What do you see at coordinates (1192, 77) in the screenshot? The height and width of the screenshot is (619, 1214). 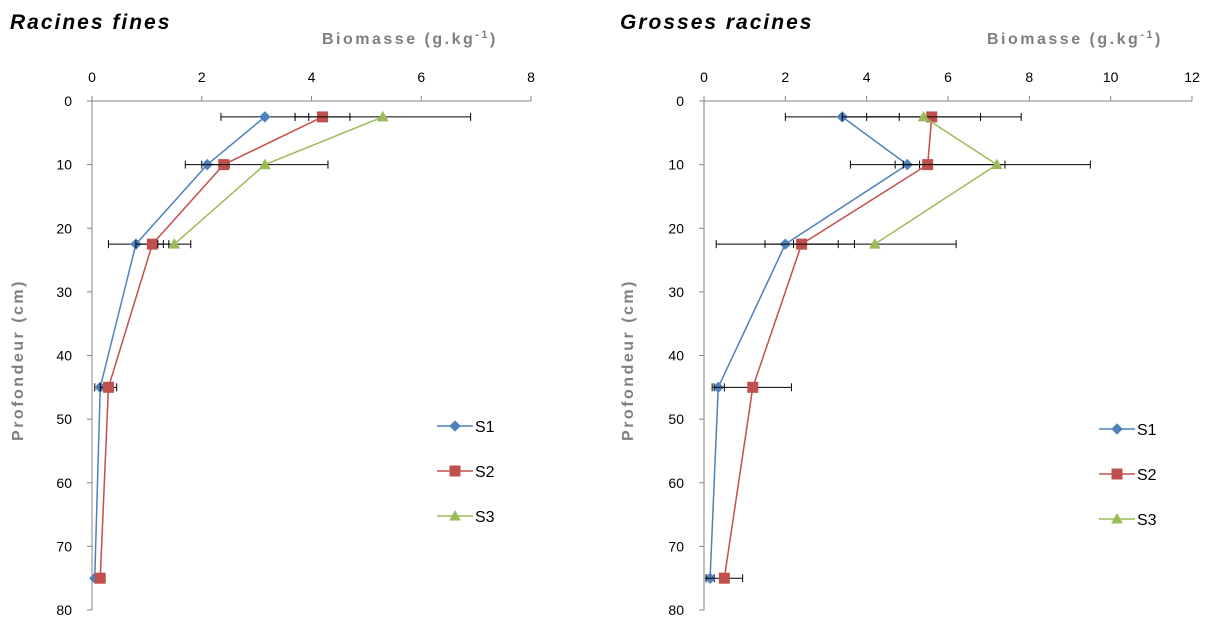 I see `x-tick-label: 12` at bounding box center [1192, 77].